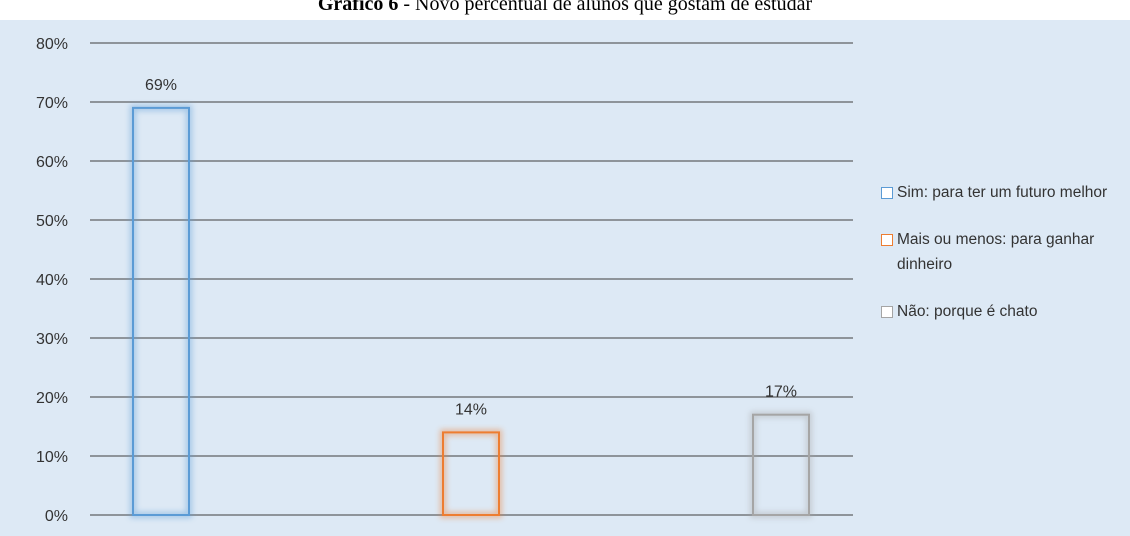 Image resolution: width=1130 pixels, height=536 pixels. What do you see at coordinates (358, 7) in the screenshot?
I see `title-label: Gráfico 6` at bounding box center [358, 7].